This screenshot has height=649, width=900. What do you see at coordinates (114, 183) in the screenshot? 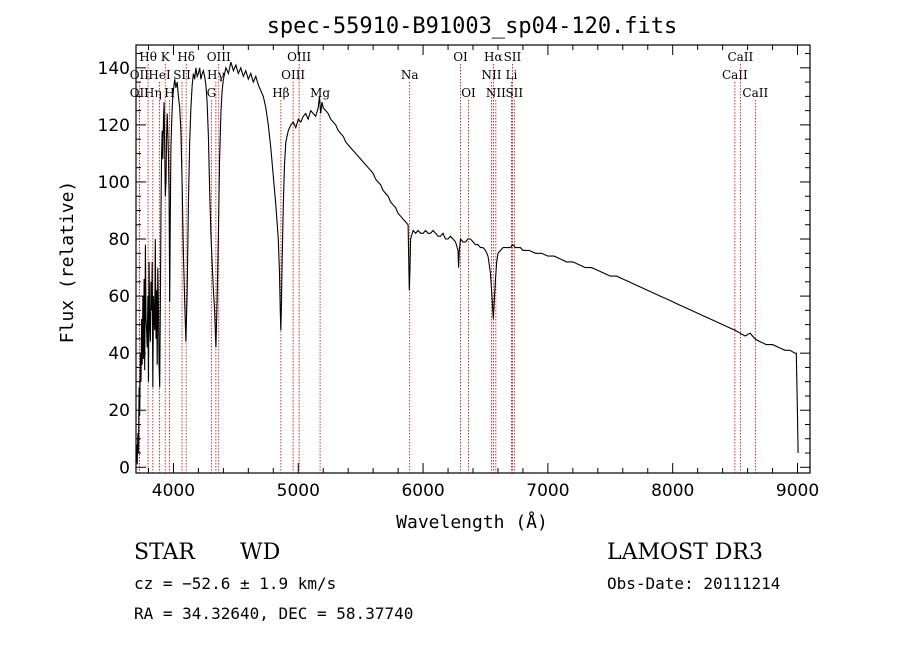
I see `y-tick-label: 100` at bounding box center [114, 183].